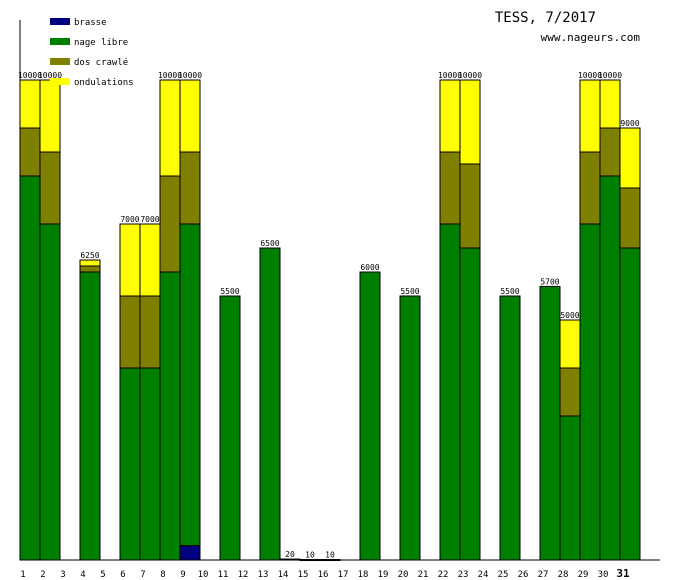  I want to click on chart-title: TESS, 7/2017, so click(545, 18).